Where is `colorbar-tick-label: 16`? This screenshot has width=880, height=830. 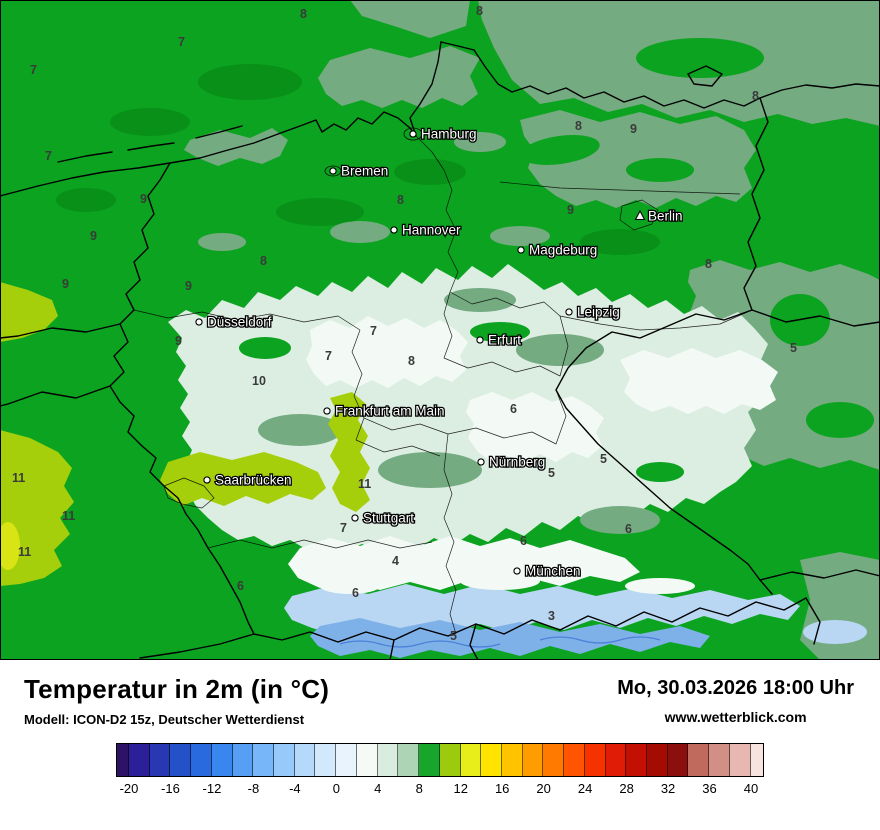 colorbar-tick-label: 16 is located at coordinates (502, 788).